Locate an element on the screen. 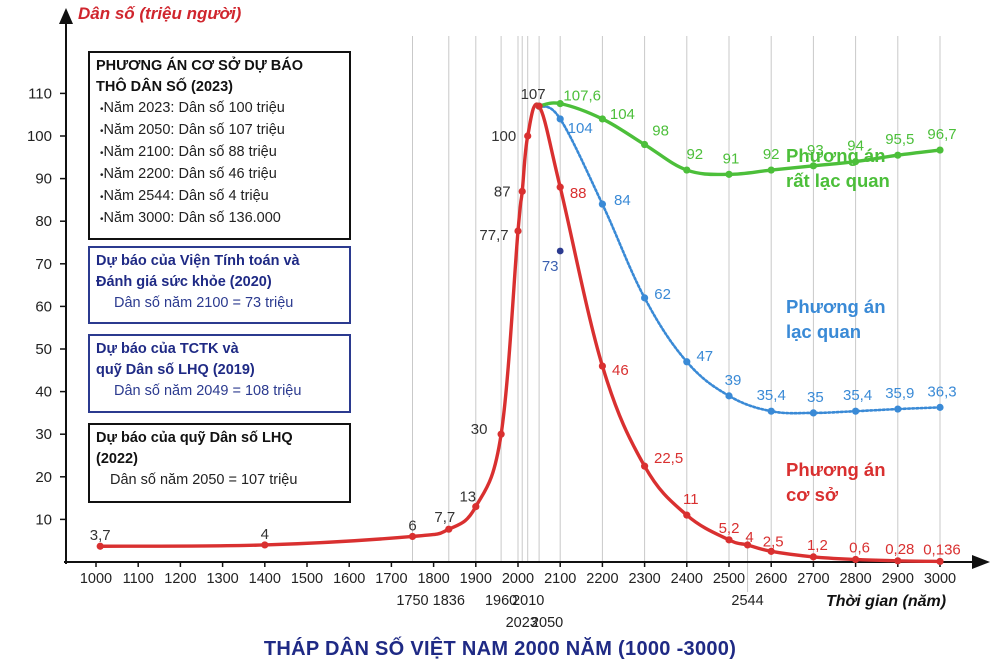 The width and height of the screenshot is (1000, 668). x-tick-label: 2900 is located at coordinates (898, 579).